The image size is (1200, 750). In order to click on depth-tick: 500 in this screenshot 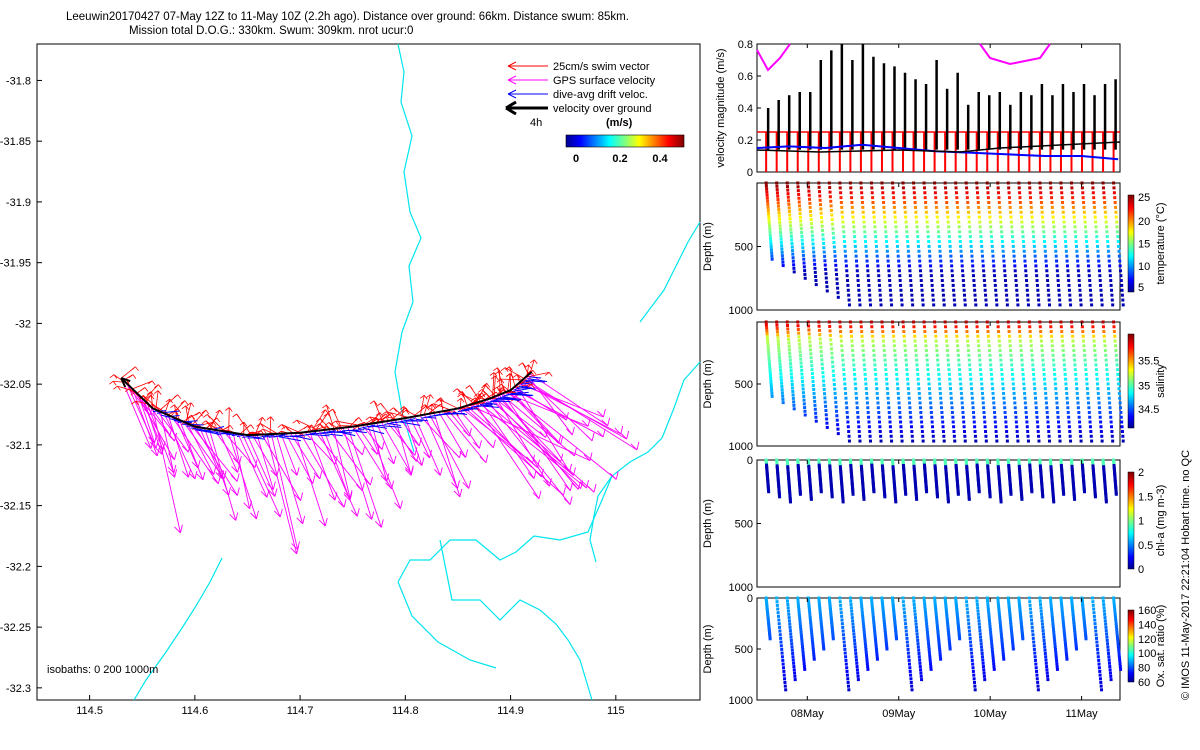, I will do `click(744, 248)`.